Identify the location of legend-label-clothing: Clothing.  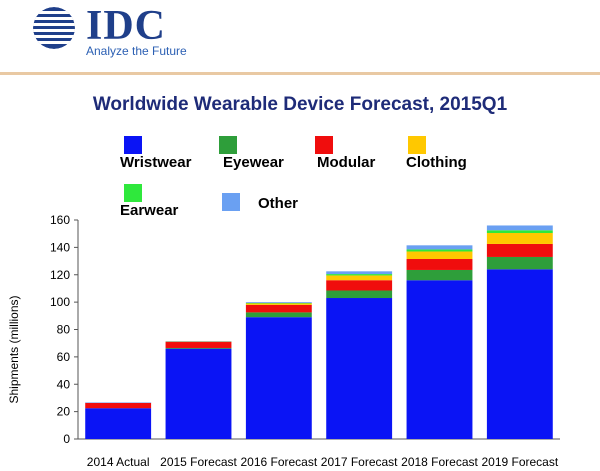
(436, 162).